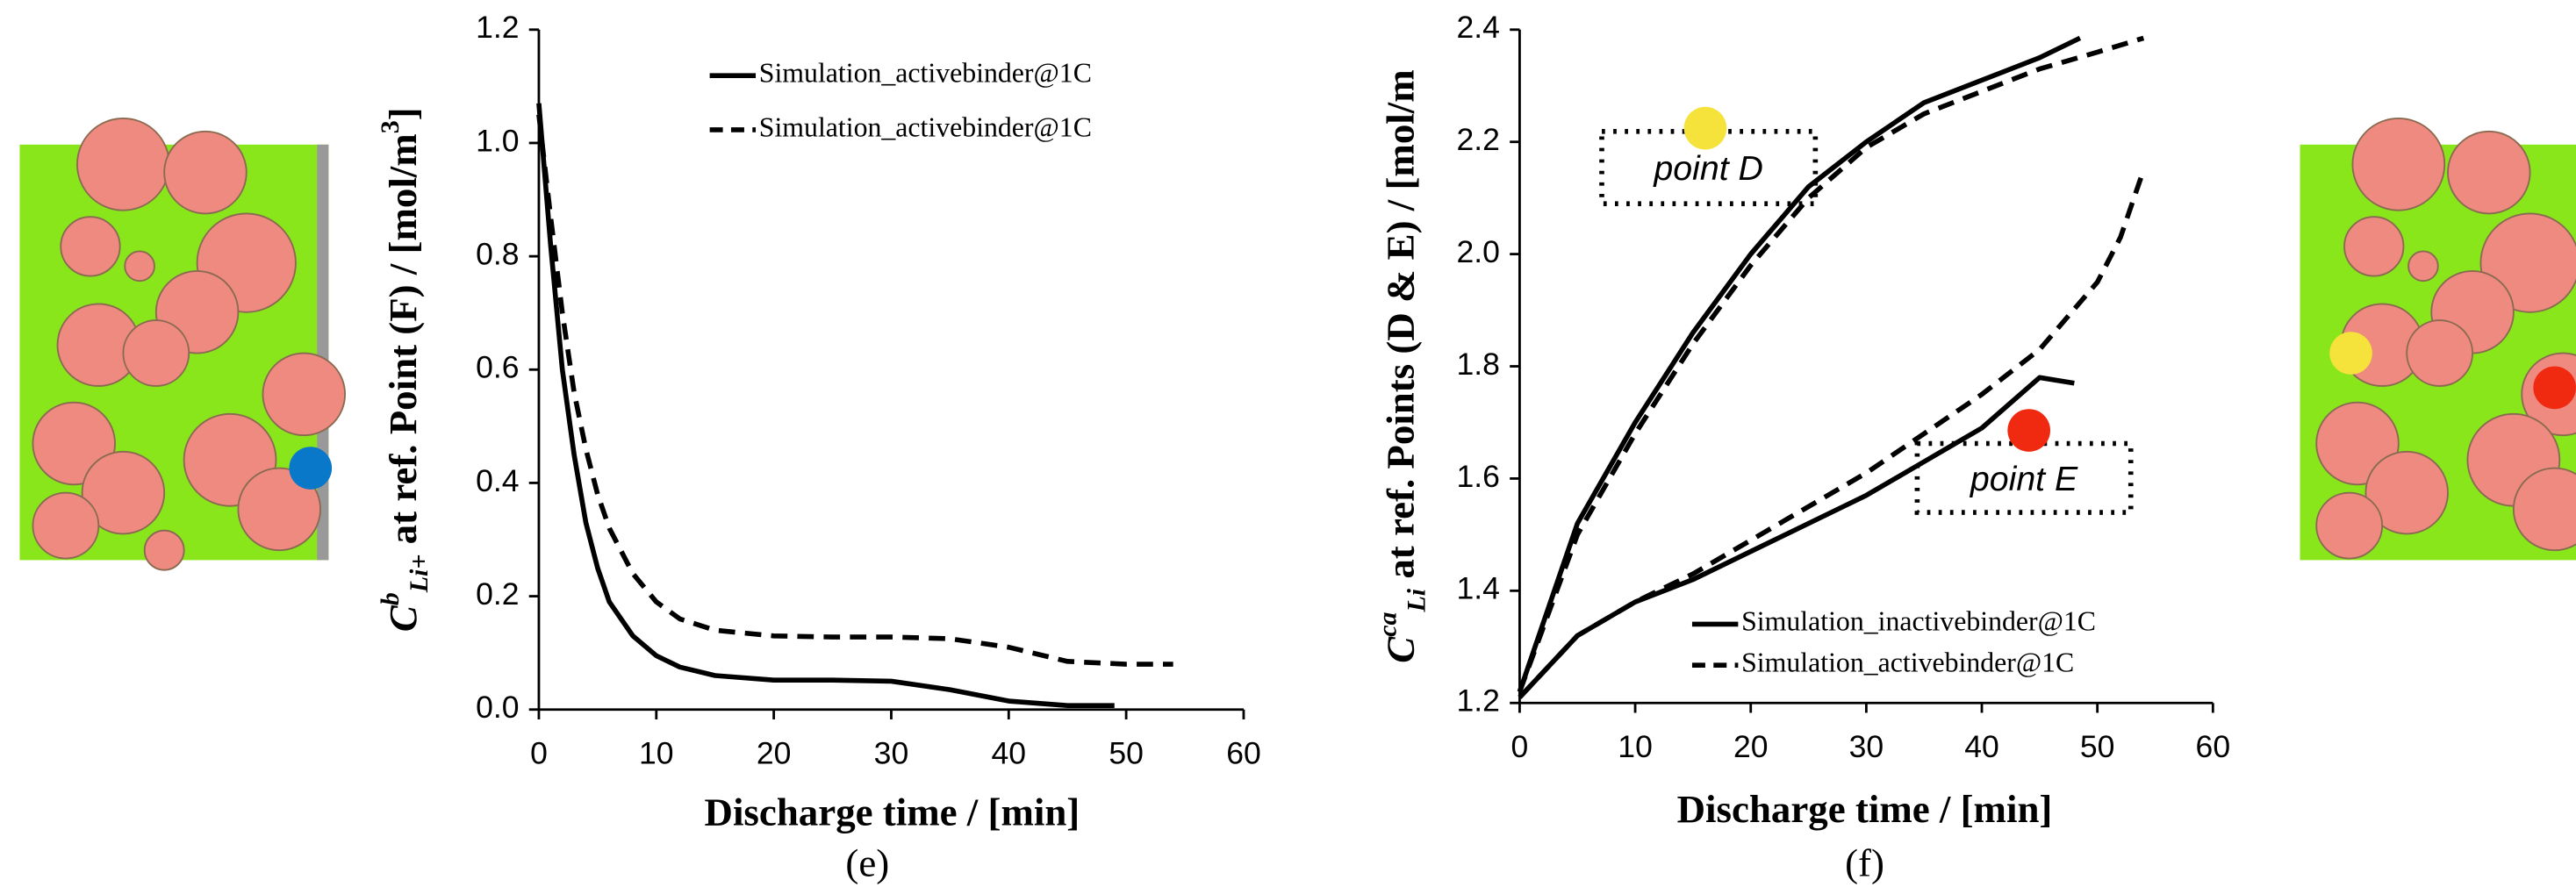 Image resolution: width=2576 pixels, height=887 pixels. I want to click on y-axis-title-part: ], so click(404, 113).